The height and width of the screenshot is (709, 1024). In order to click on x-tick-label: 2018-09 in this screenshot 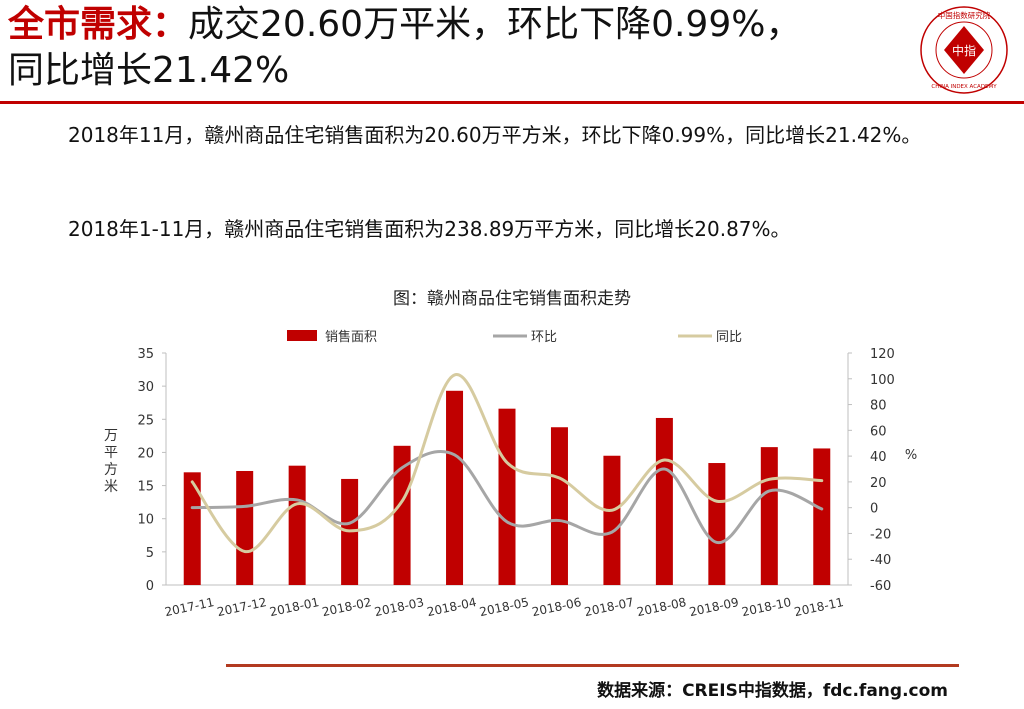, I will do `click(714, 607)`.